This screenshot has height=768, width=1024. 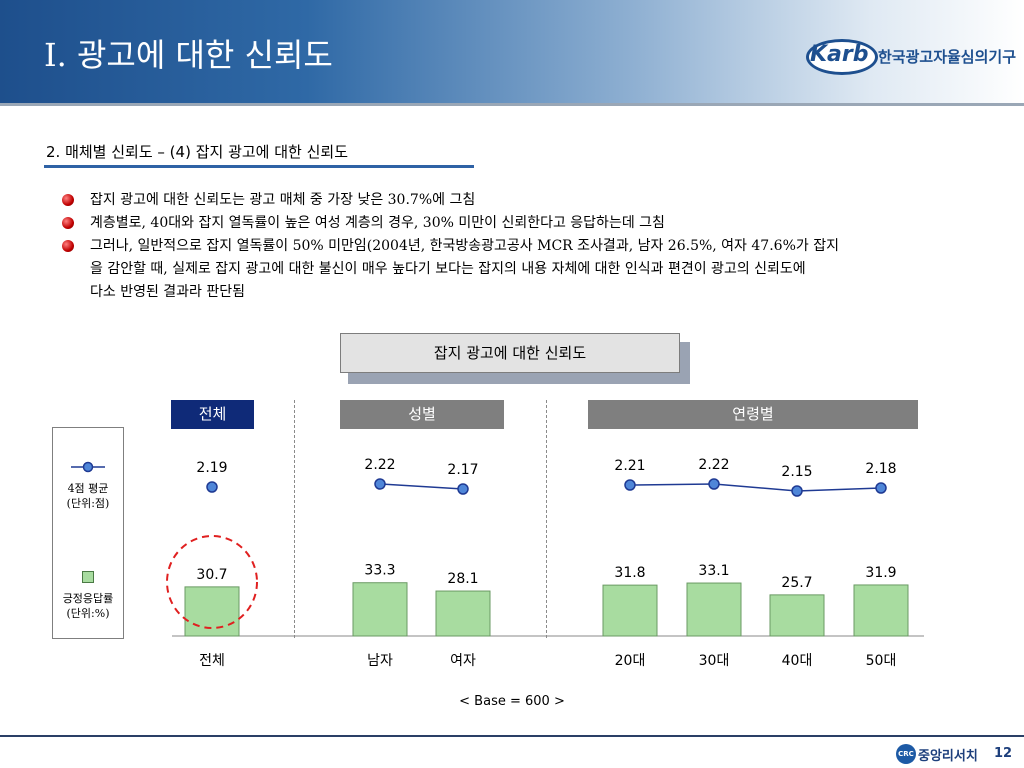 What do you see at coordinates (88, 533) in the screenshot?
I see `chart-legend: 4점 평균 (단위:점) 긍정응답률 (단위:%)` at bounding box center [88, 533].